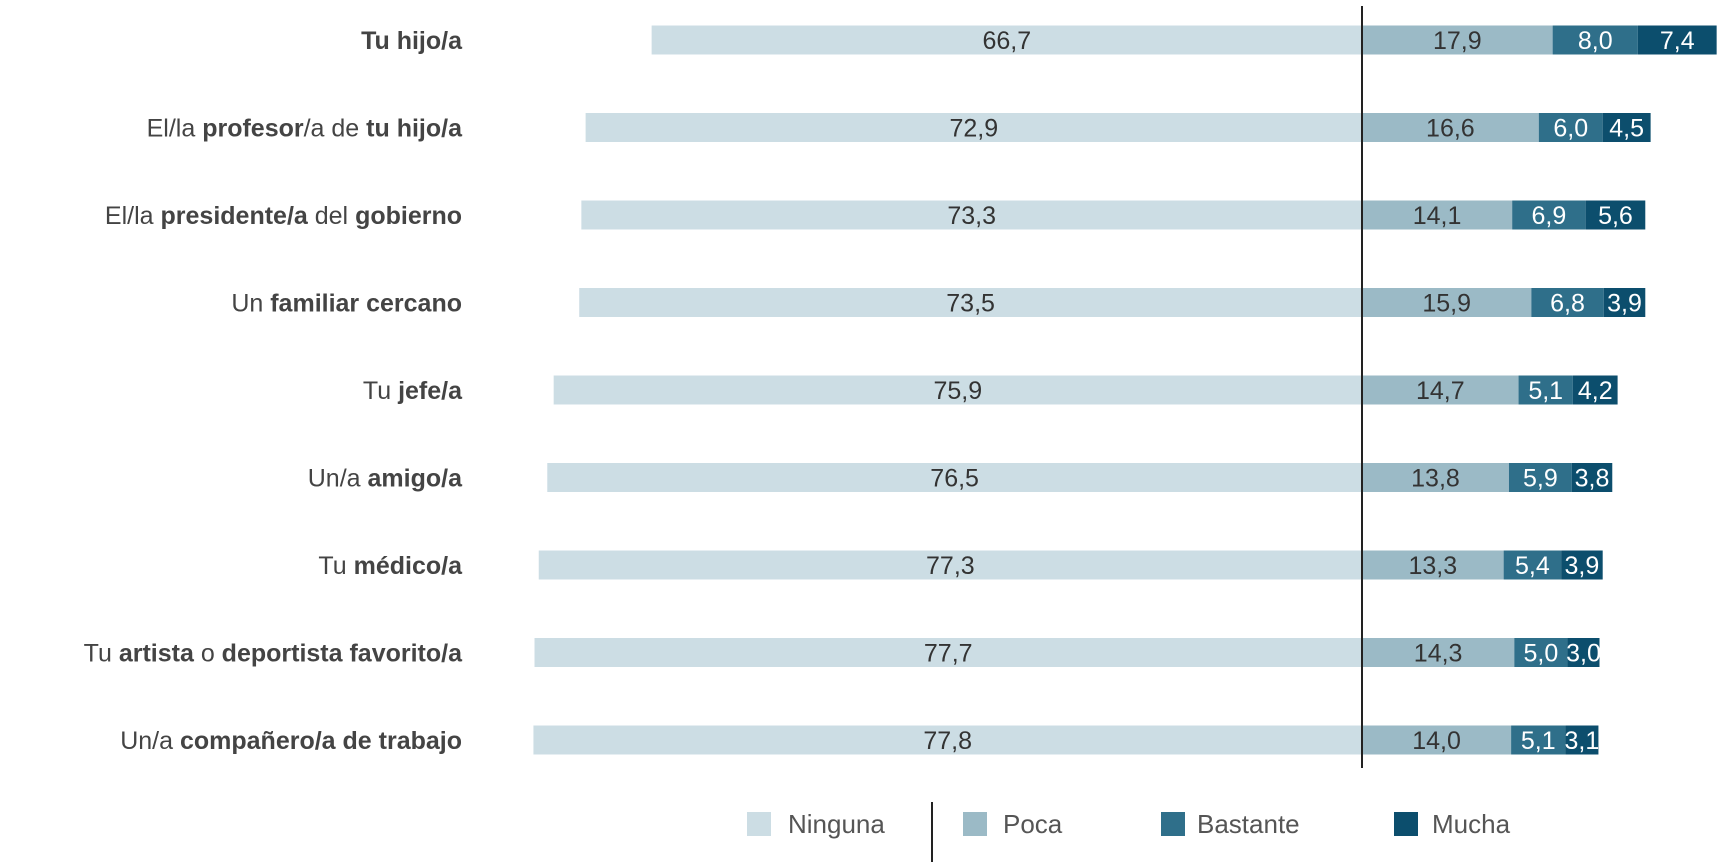  I want to click on value-label-ninguna-un-a-companero-a-de-trabajo: 77,8, so click(947, 741).